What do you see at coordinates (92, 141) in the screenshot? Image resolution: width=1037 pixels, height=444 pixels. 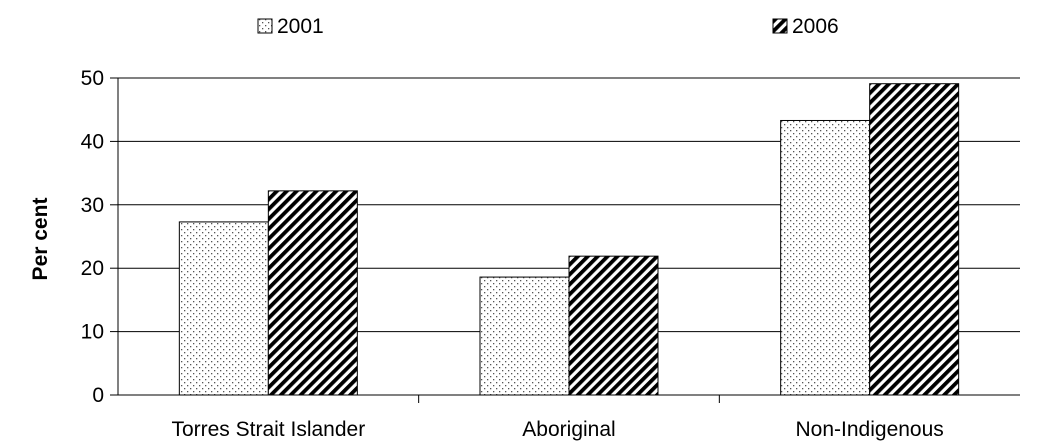 I see `y-tick-label: 40` at bounding box center [92, 141].